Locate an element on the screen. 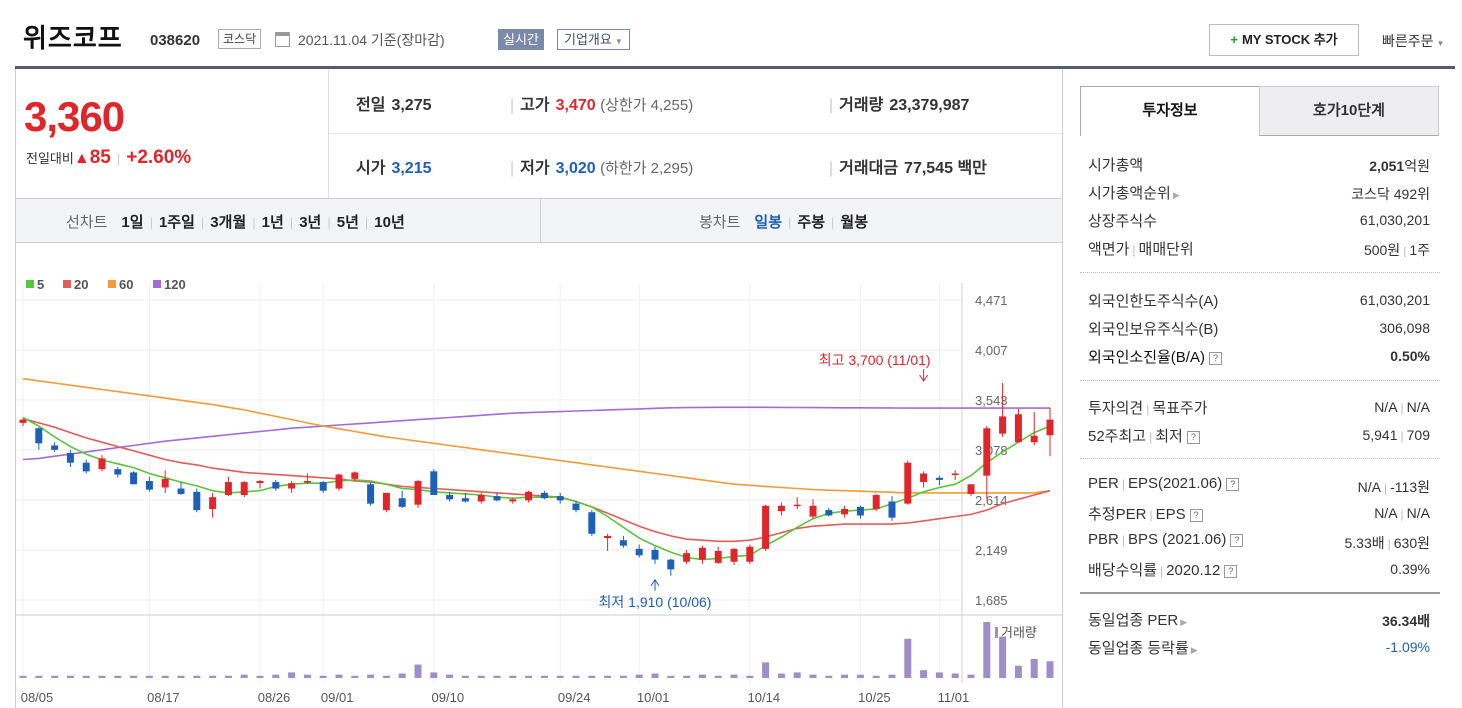 The height and width of the screenshot is (708, 1462). lower-limit: (하한가 2,295) is located at coordinates (647, 168).